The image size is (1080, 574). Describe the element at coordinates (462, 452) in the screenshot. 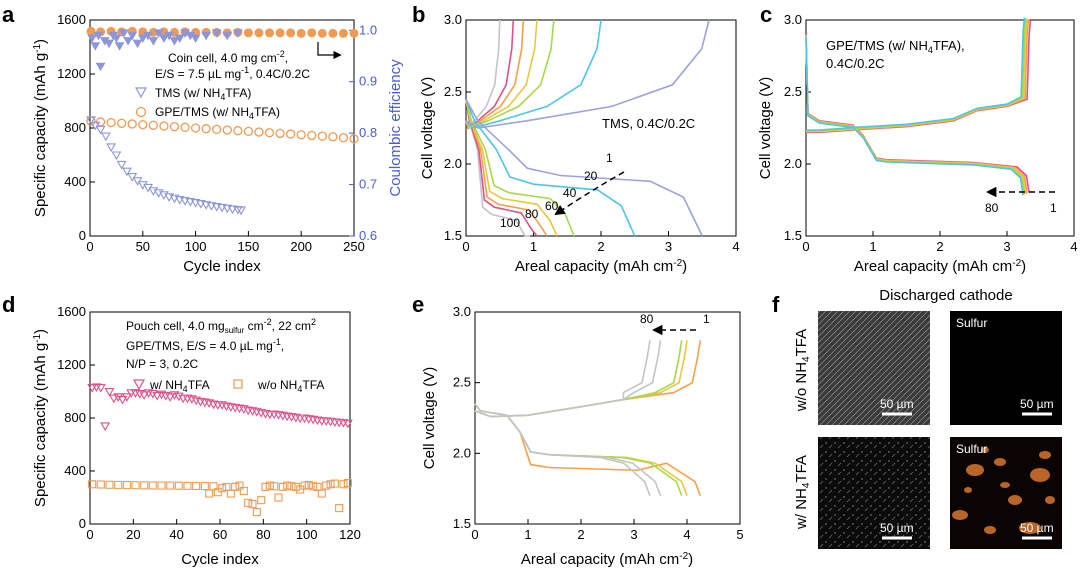

I see `y-tick-label: 2.0` at that location.